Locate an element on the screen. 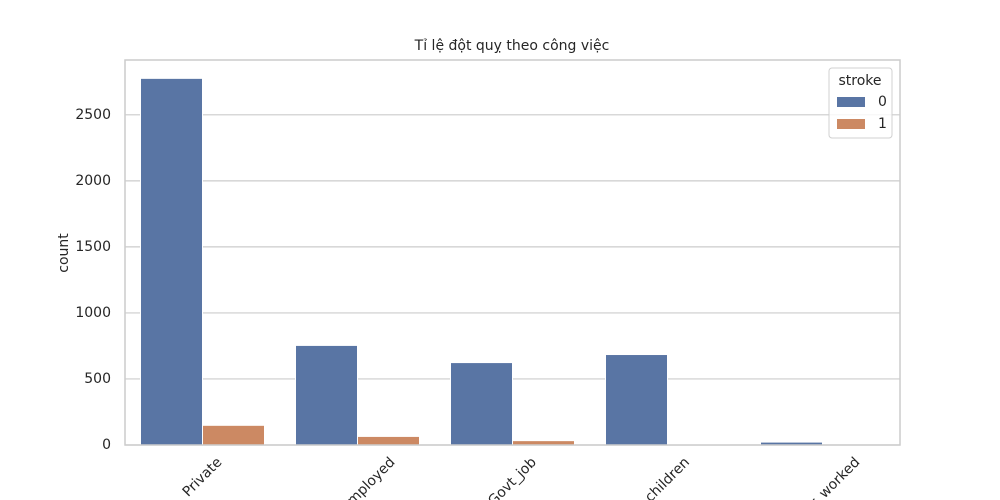 Image resolution: width=1000 pixels, height=500 pixels. x-tick-label: Govt_job is located at coordinates (512, 477).